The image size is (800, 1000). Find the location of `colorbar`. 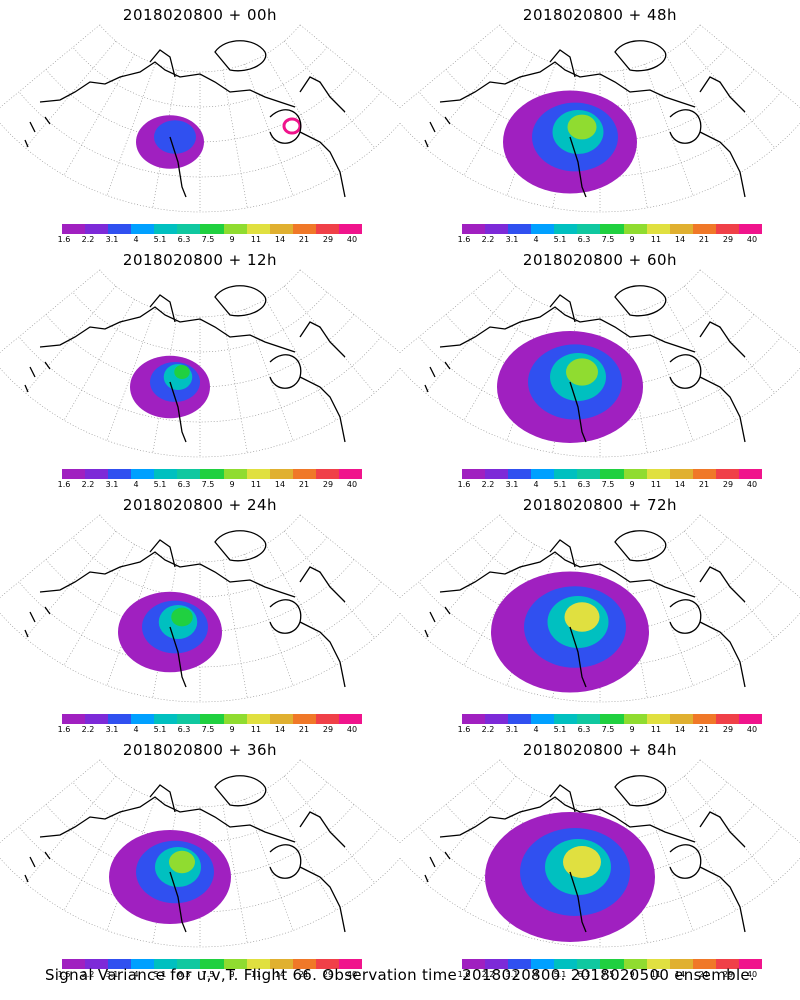

colorbar is located at coordinates (212, 229).